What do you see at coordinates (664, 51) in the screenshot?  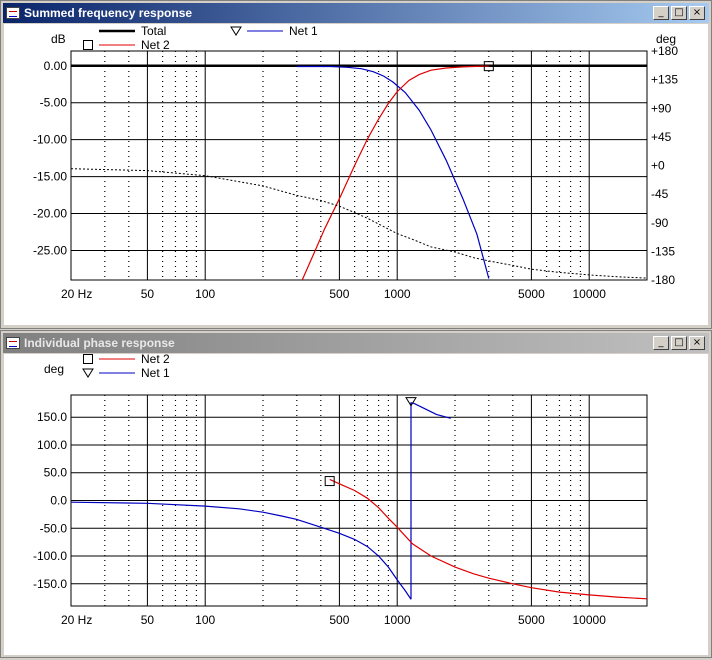 I see `y2-tick-label: +180` at bounding box center [664, 51].